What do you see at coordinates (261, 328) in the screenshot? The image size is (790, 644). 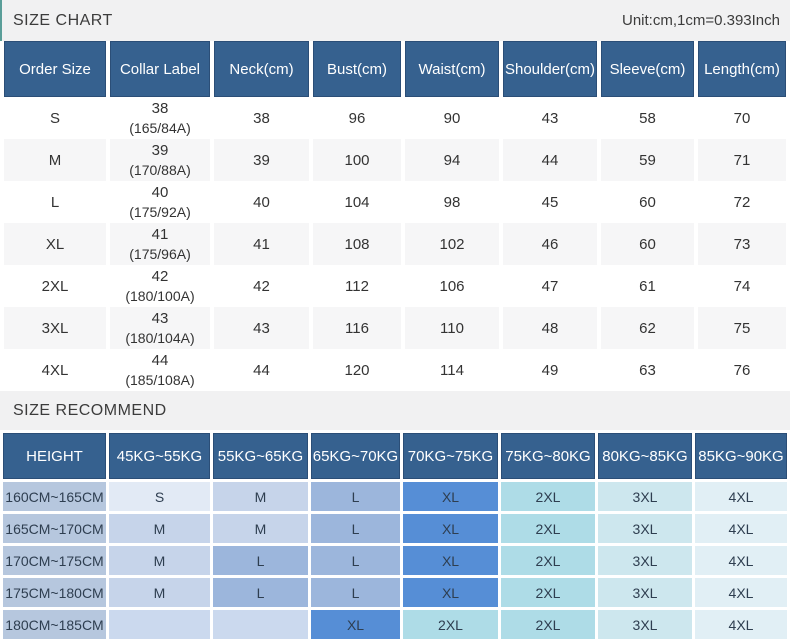 I see `neck-cell: 43` at bounding box center [261, 328].